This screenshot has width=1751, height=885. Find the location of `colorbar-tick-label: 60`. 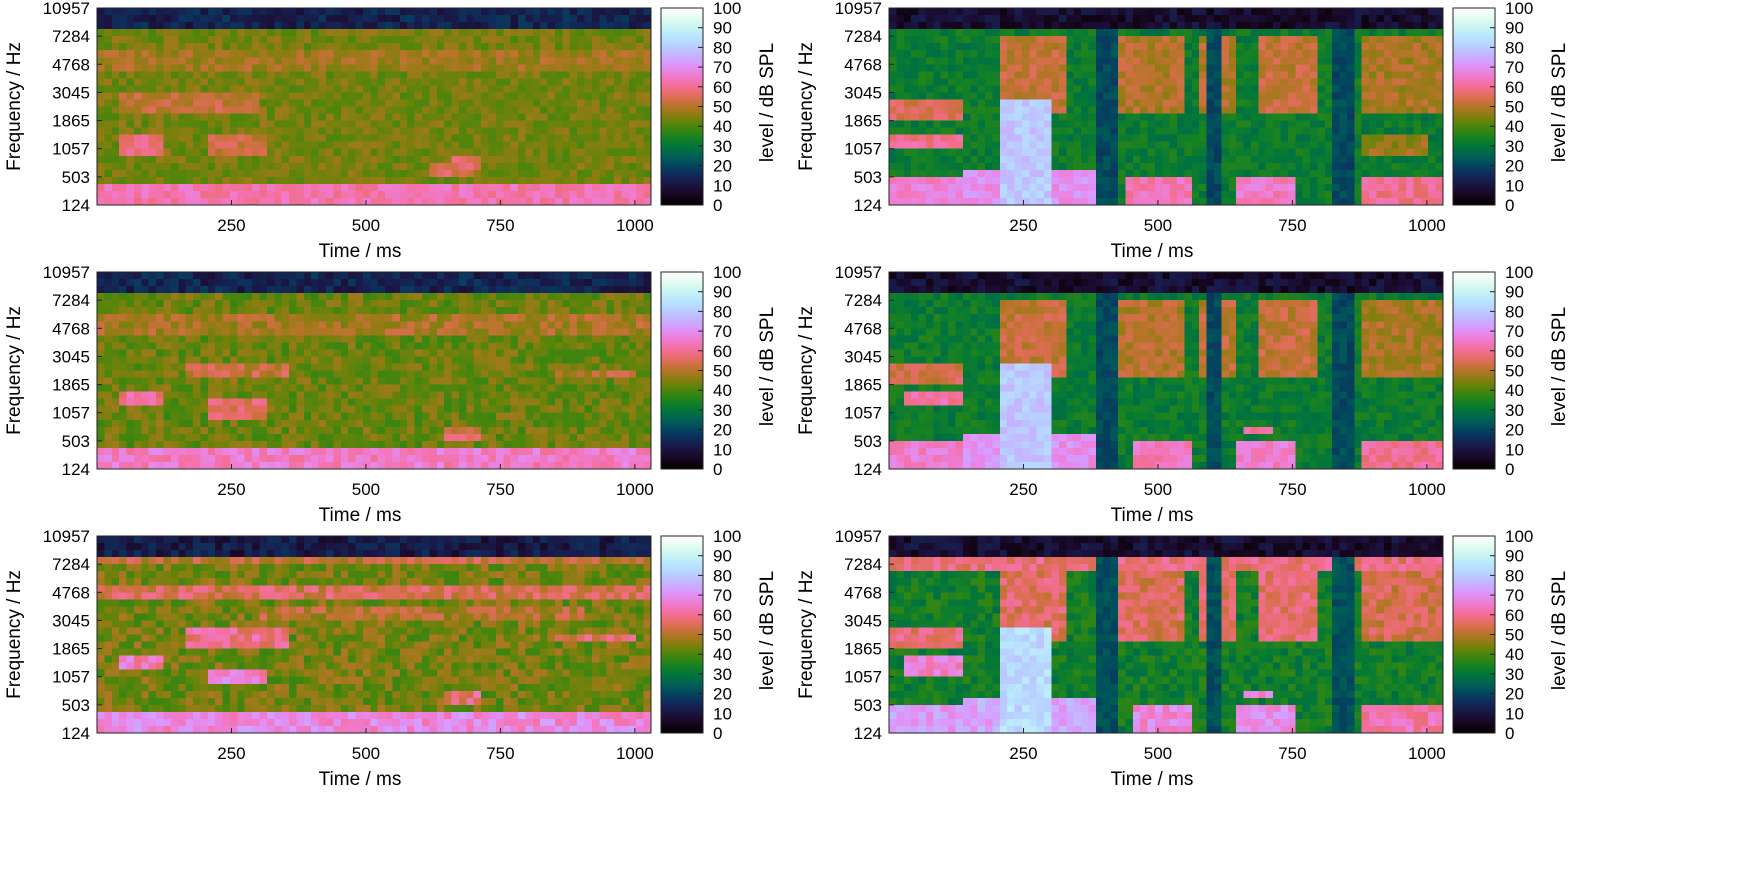

colorbar-tick-label: 60 is located at coordinates (722, 87).